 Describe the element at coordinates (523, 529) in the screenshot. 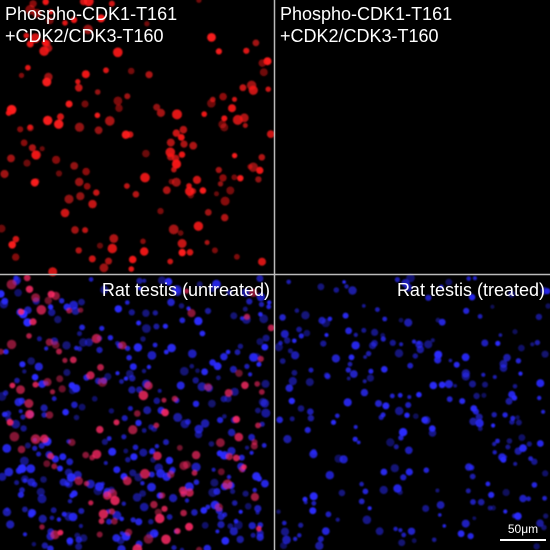

I see `scale-bar-label: 50μm` at that location.